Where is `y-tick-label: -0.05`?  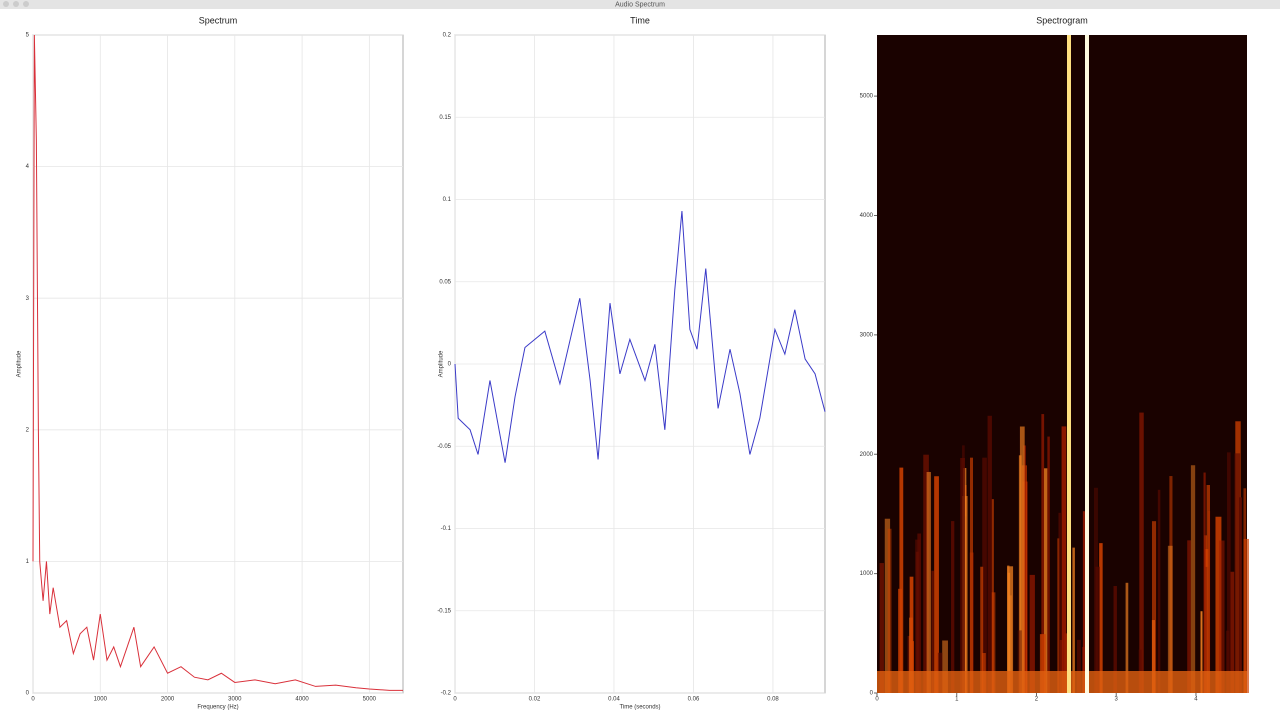 y-tick-label: -0.05 is located at coordinates (444, 447).